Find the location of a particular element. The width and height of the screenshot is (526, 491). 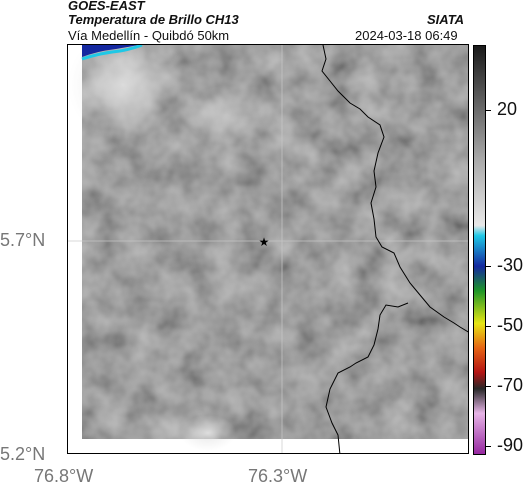

colorbar-label-minus-30: -30 is located at coordinates (510, 265).